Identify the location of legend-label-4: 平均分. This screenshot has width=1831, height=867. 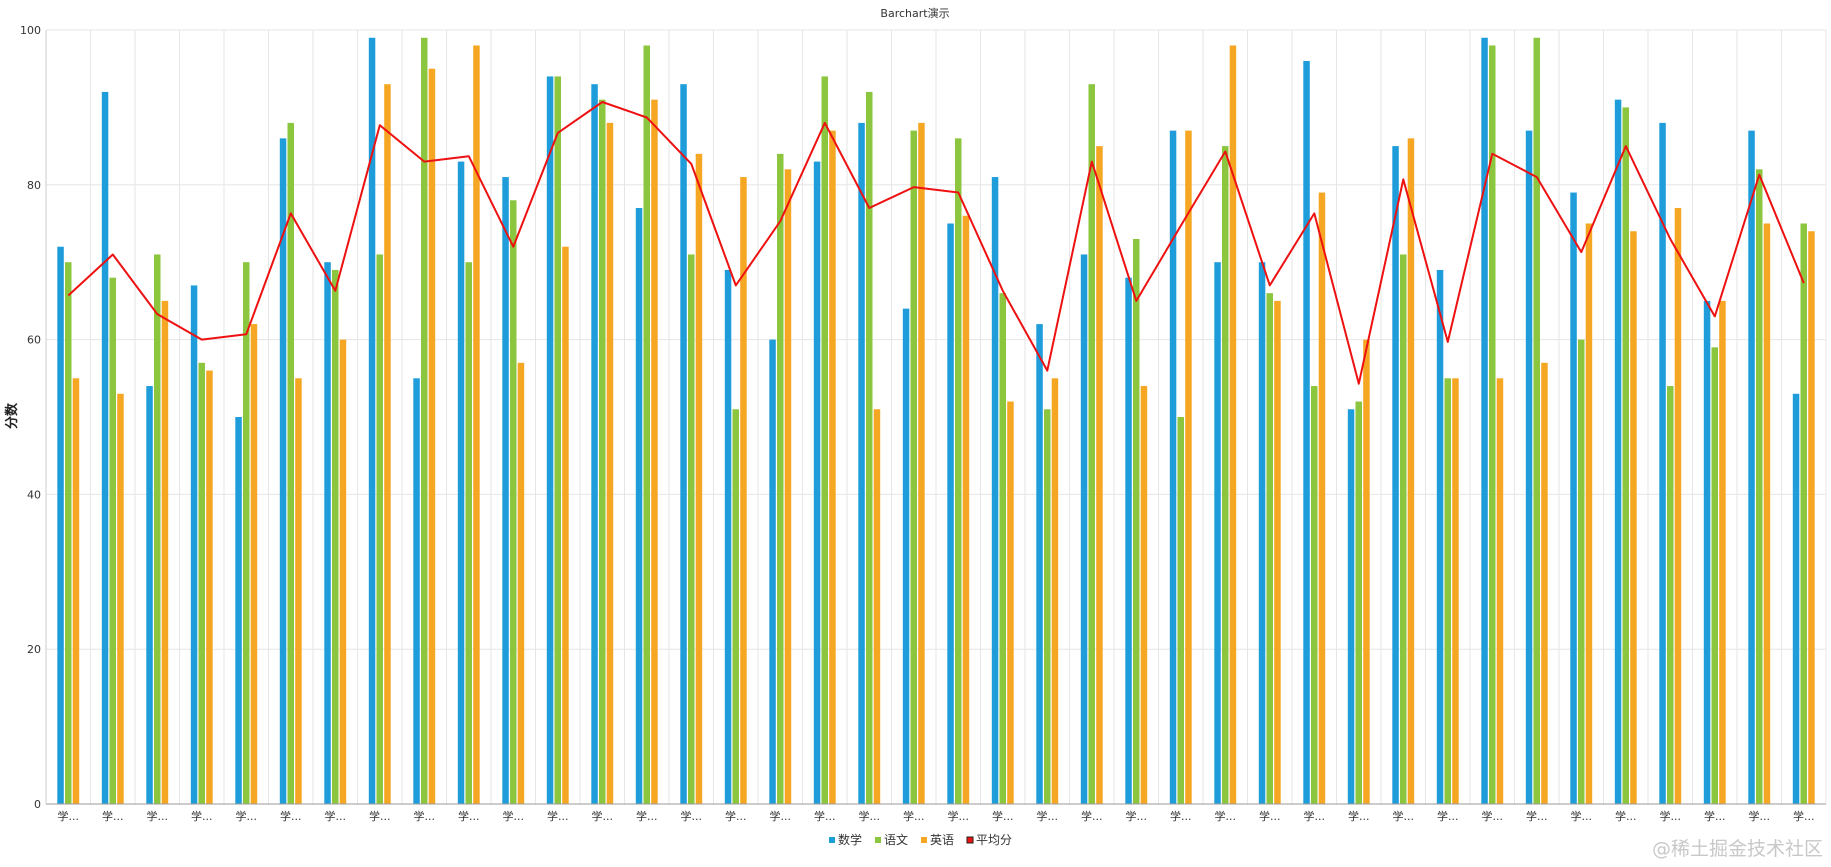
(994, 840).